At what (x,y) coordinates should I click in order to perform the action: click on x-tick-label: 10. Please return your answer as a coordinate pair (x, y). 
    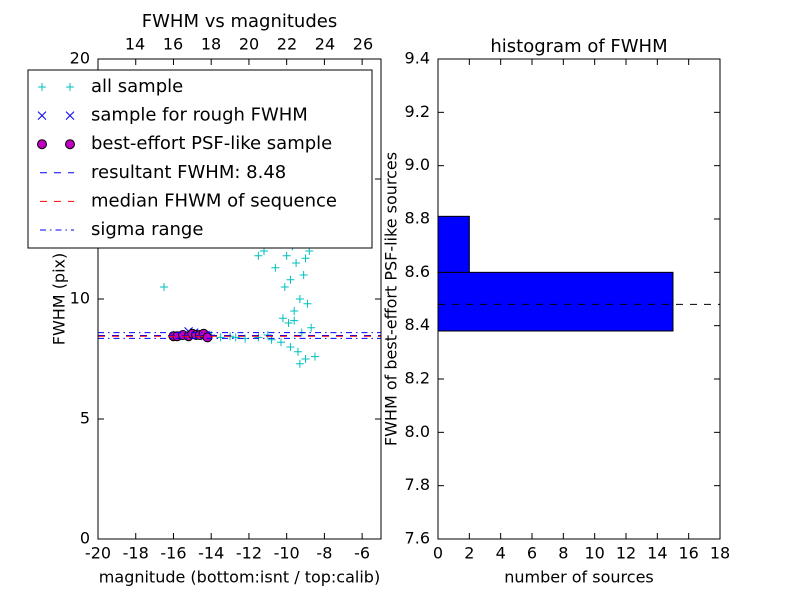
    Looking at the image, I should click on (594, 553).